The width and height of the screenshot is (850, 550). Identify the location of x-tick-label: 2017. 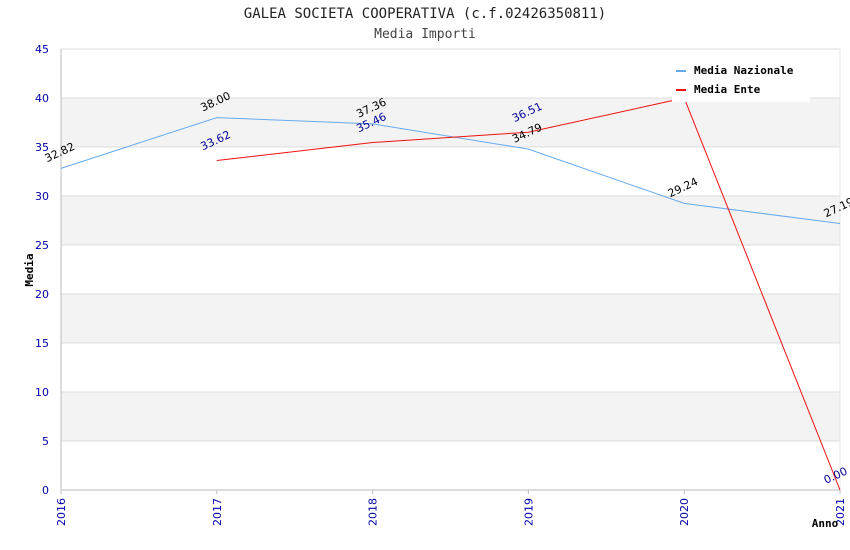
(217, 512).